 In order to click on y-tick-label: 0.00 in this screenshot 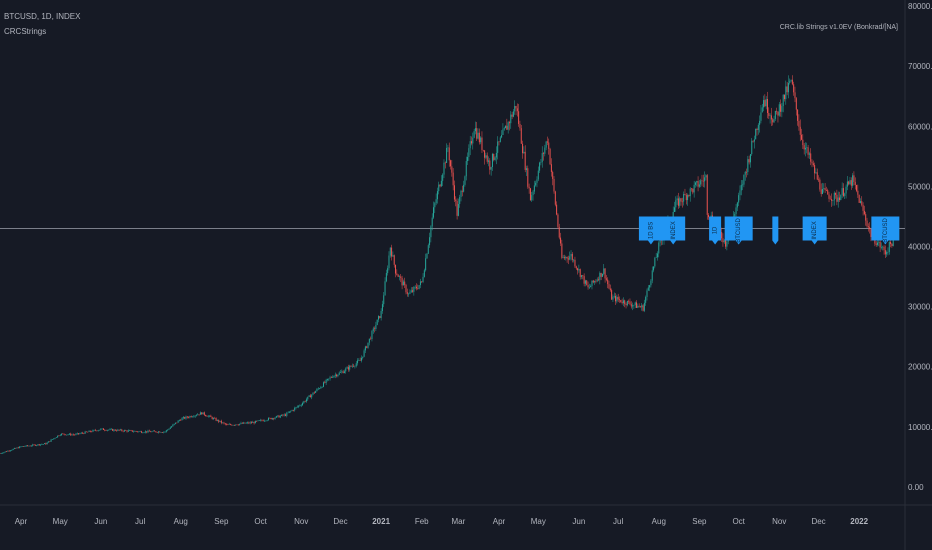, I will do `click(916, 487)`.